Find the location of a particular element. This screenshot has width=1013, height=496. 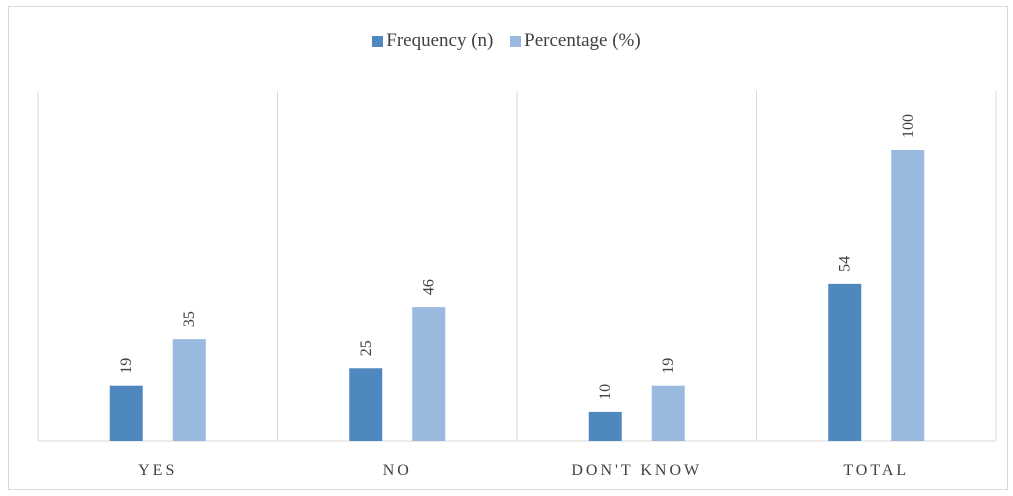

data-label: 25 is located at coordinates (366, 348).